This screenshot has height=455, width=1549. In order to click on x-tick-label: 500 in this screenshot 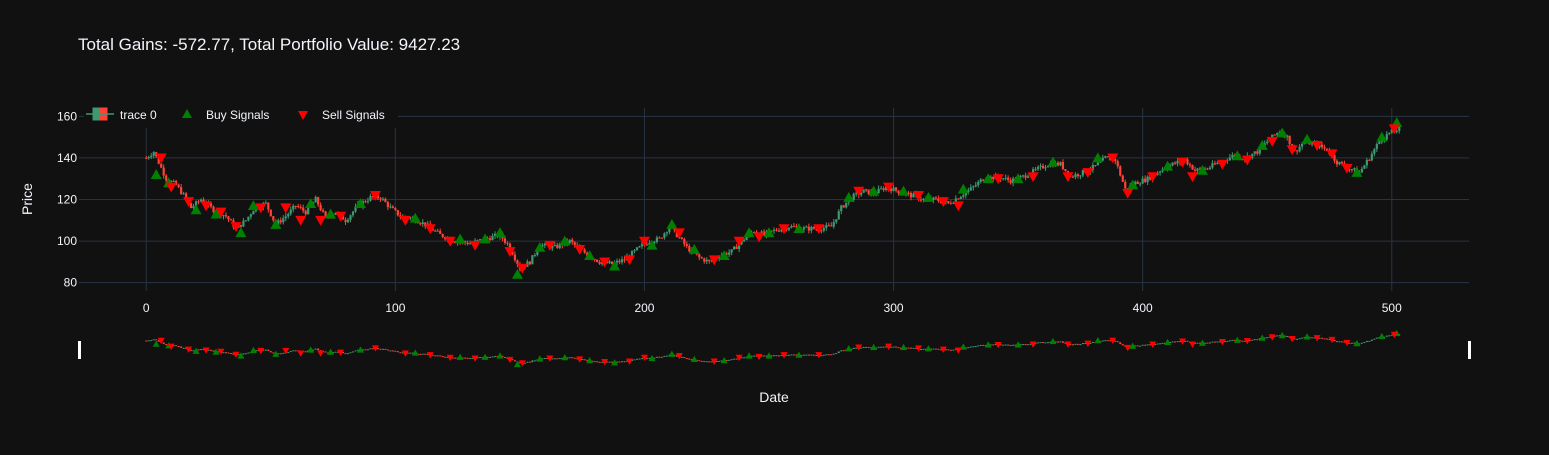, I will do `click(1392, 308)`.